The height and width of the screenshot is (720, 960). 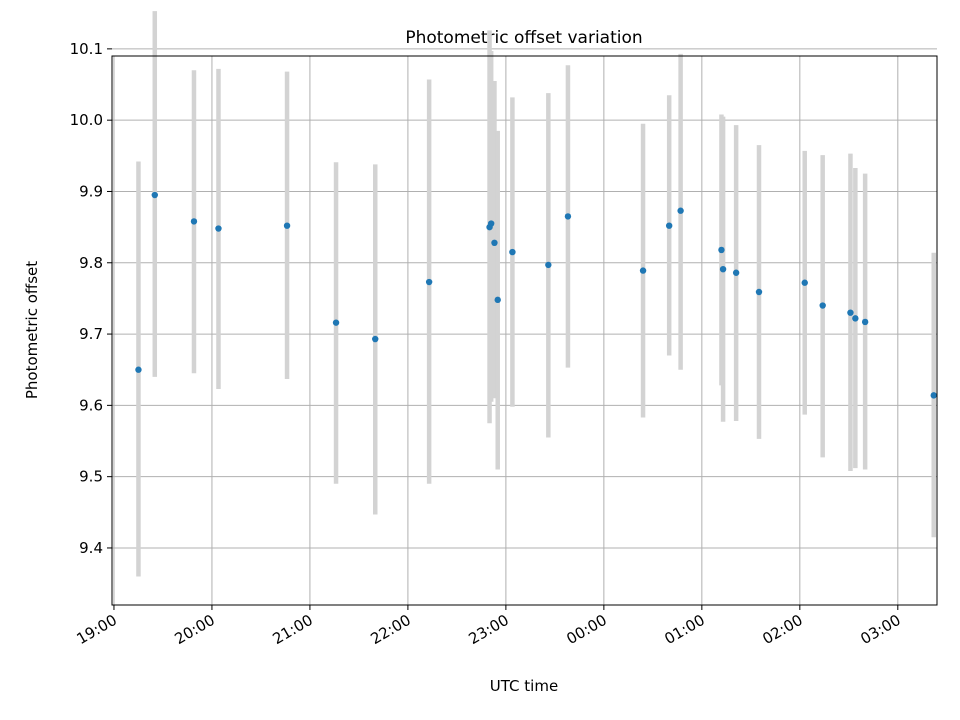 What do you see at coordinates (524, 686) in the screenshot?
I see `x-axis-label: UTC time` at bounding box center [524, 686].